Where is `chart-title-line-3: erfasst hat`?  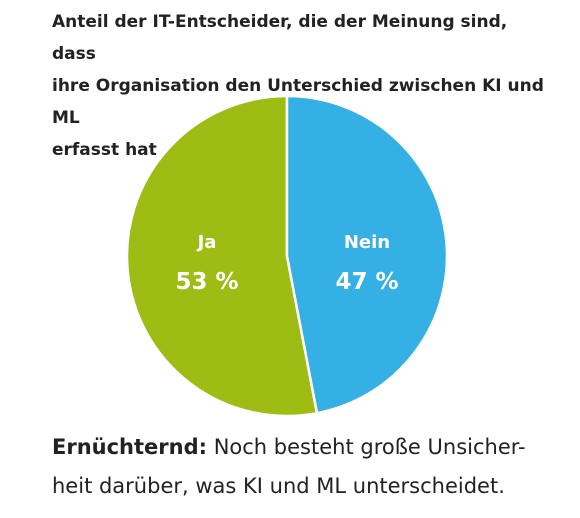
chart-title-line-3: erfasst hat is located at coordinates (104, 150).